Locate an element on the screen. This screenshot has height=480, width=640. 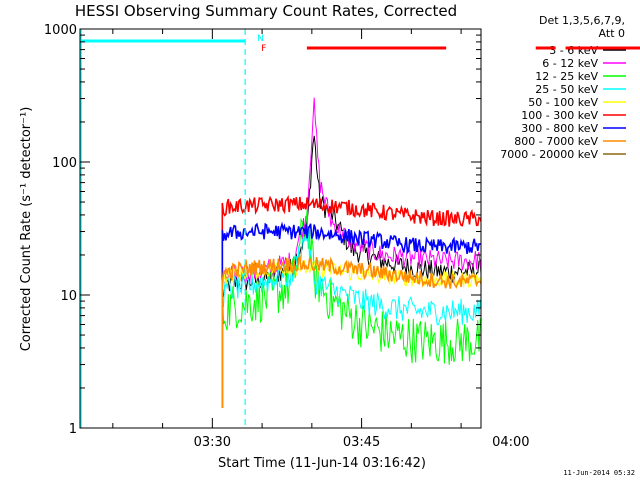
y-tick-label: 10 is located at coordinates (68, 296).